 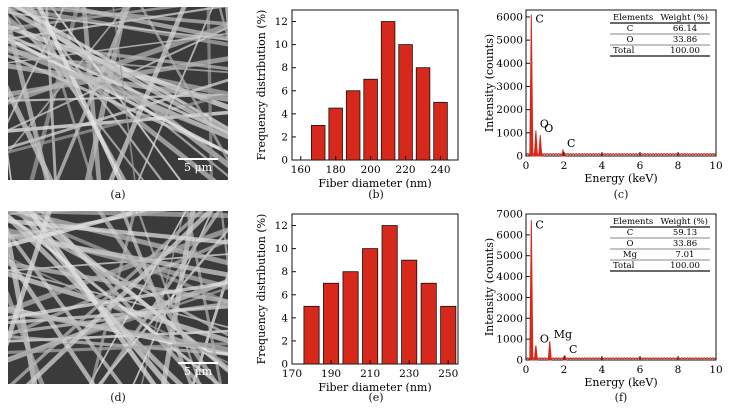 I want to click on x-tick-label: 240, so click(x=441, y=170).